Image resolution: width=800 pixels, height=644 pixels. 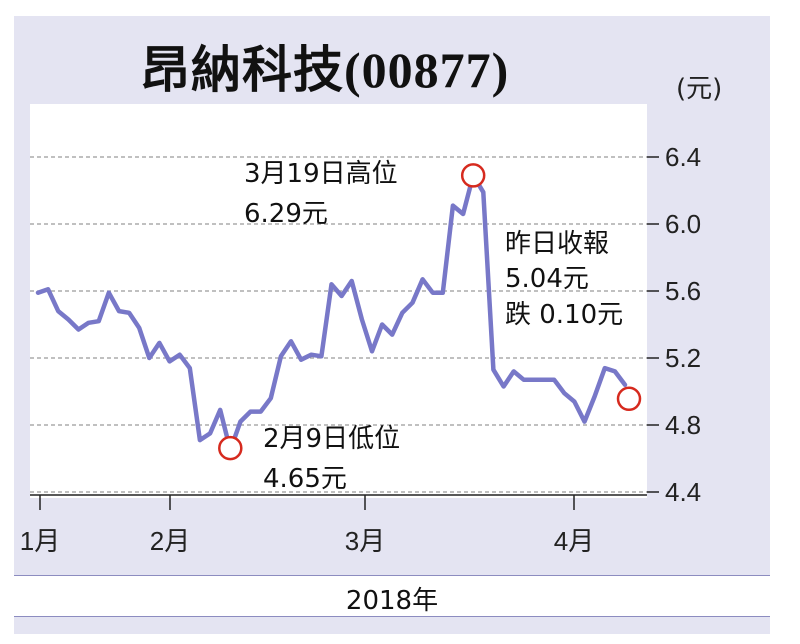 I want to click on x-tick-label: 2月, so click(x=170, y=541).